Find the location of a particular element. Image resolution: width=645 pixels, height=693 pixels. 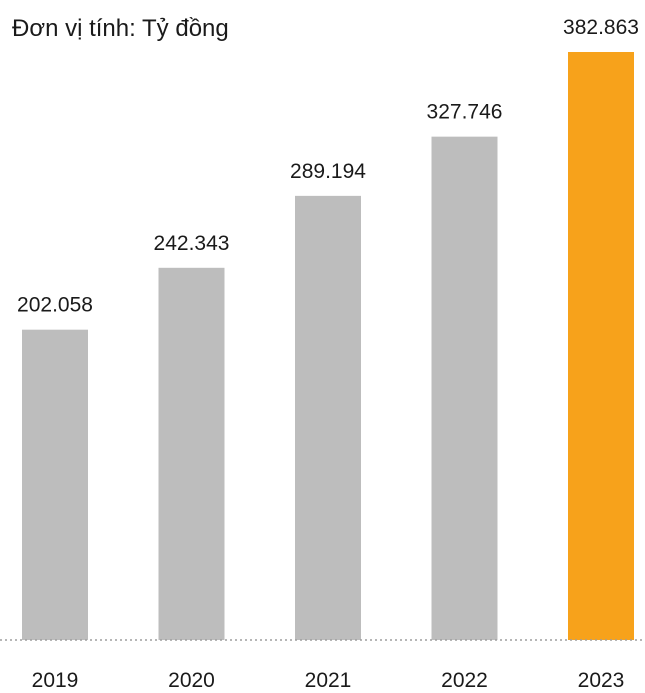

x-tick-labels-group: 2019 2020 2021 2022 2023 is located at coordinates (328, 680).